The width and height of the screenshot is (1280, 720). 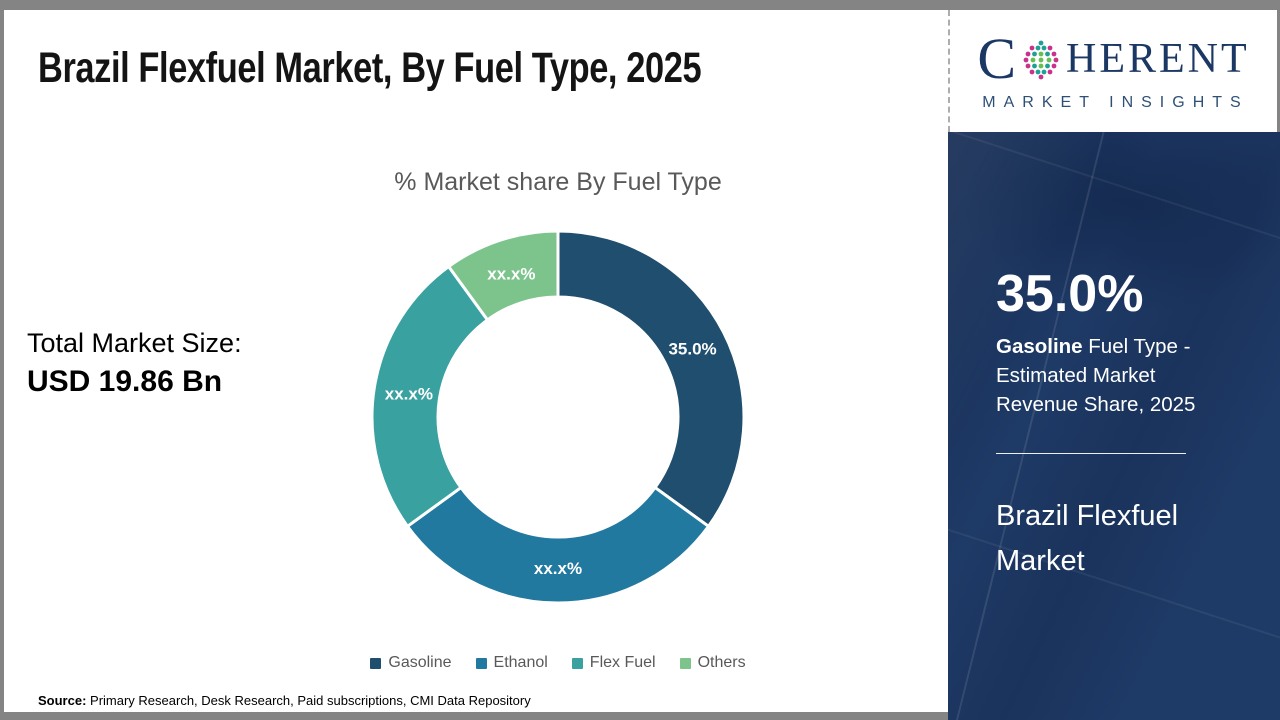 What do you see at coordinates (558, 568) in the screenshot?
I see `slice-label-ethanol: xx.x%` at bounding box center [558, 568].